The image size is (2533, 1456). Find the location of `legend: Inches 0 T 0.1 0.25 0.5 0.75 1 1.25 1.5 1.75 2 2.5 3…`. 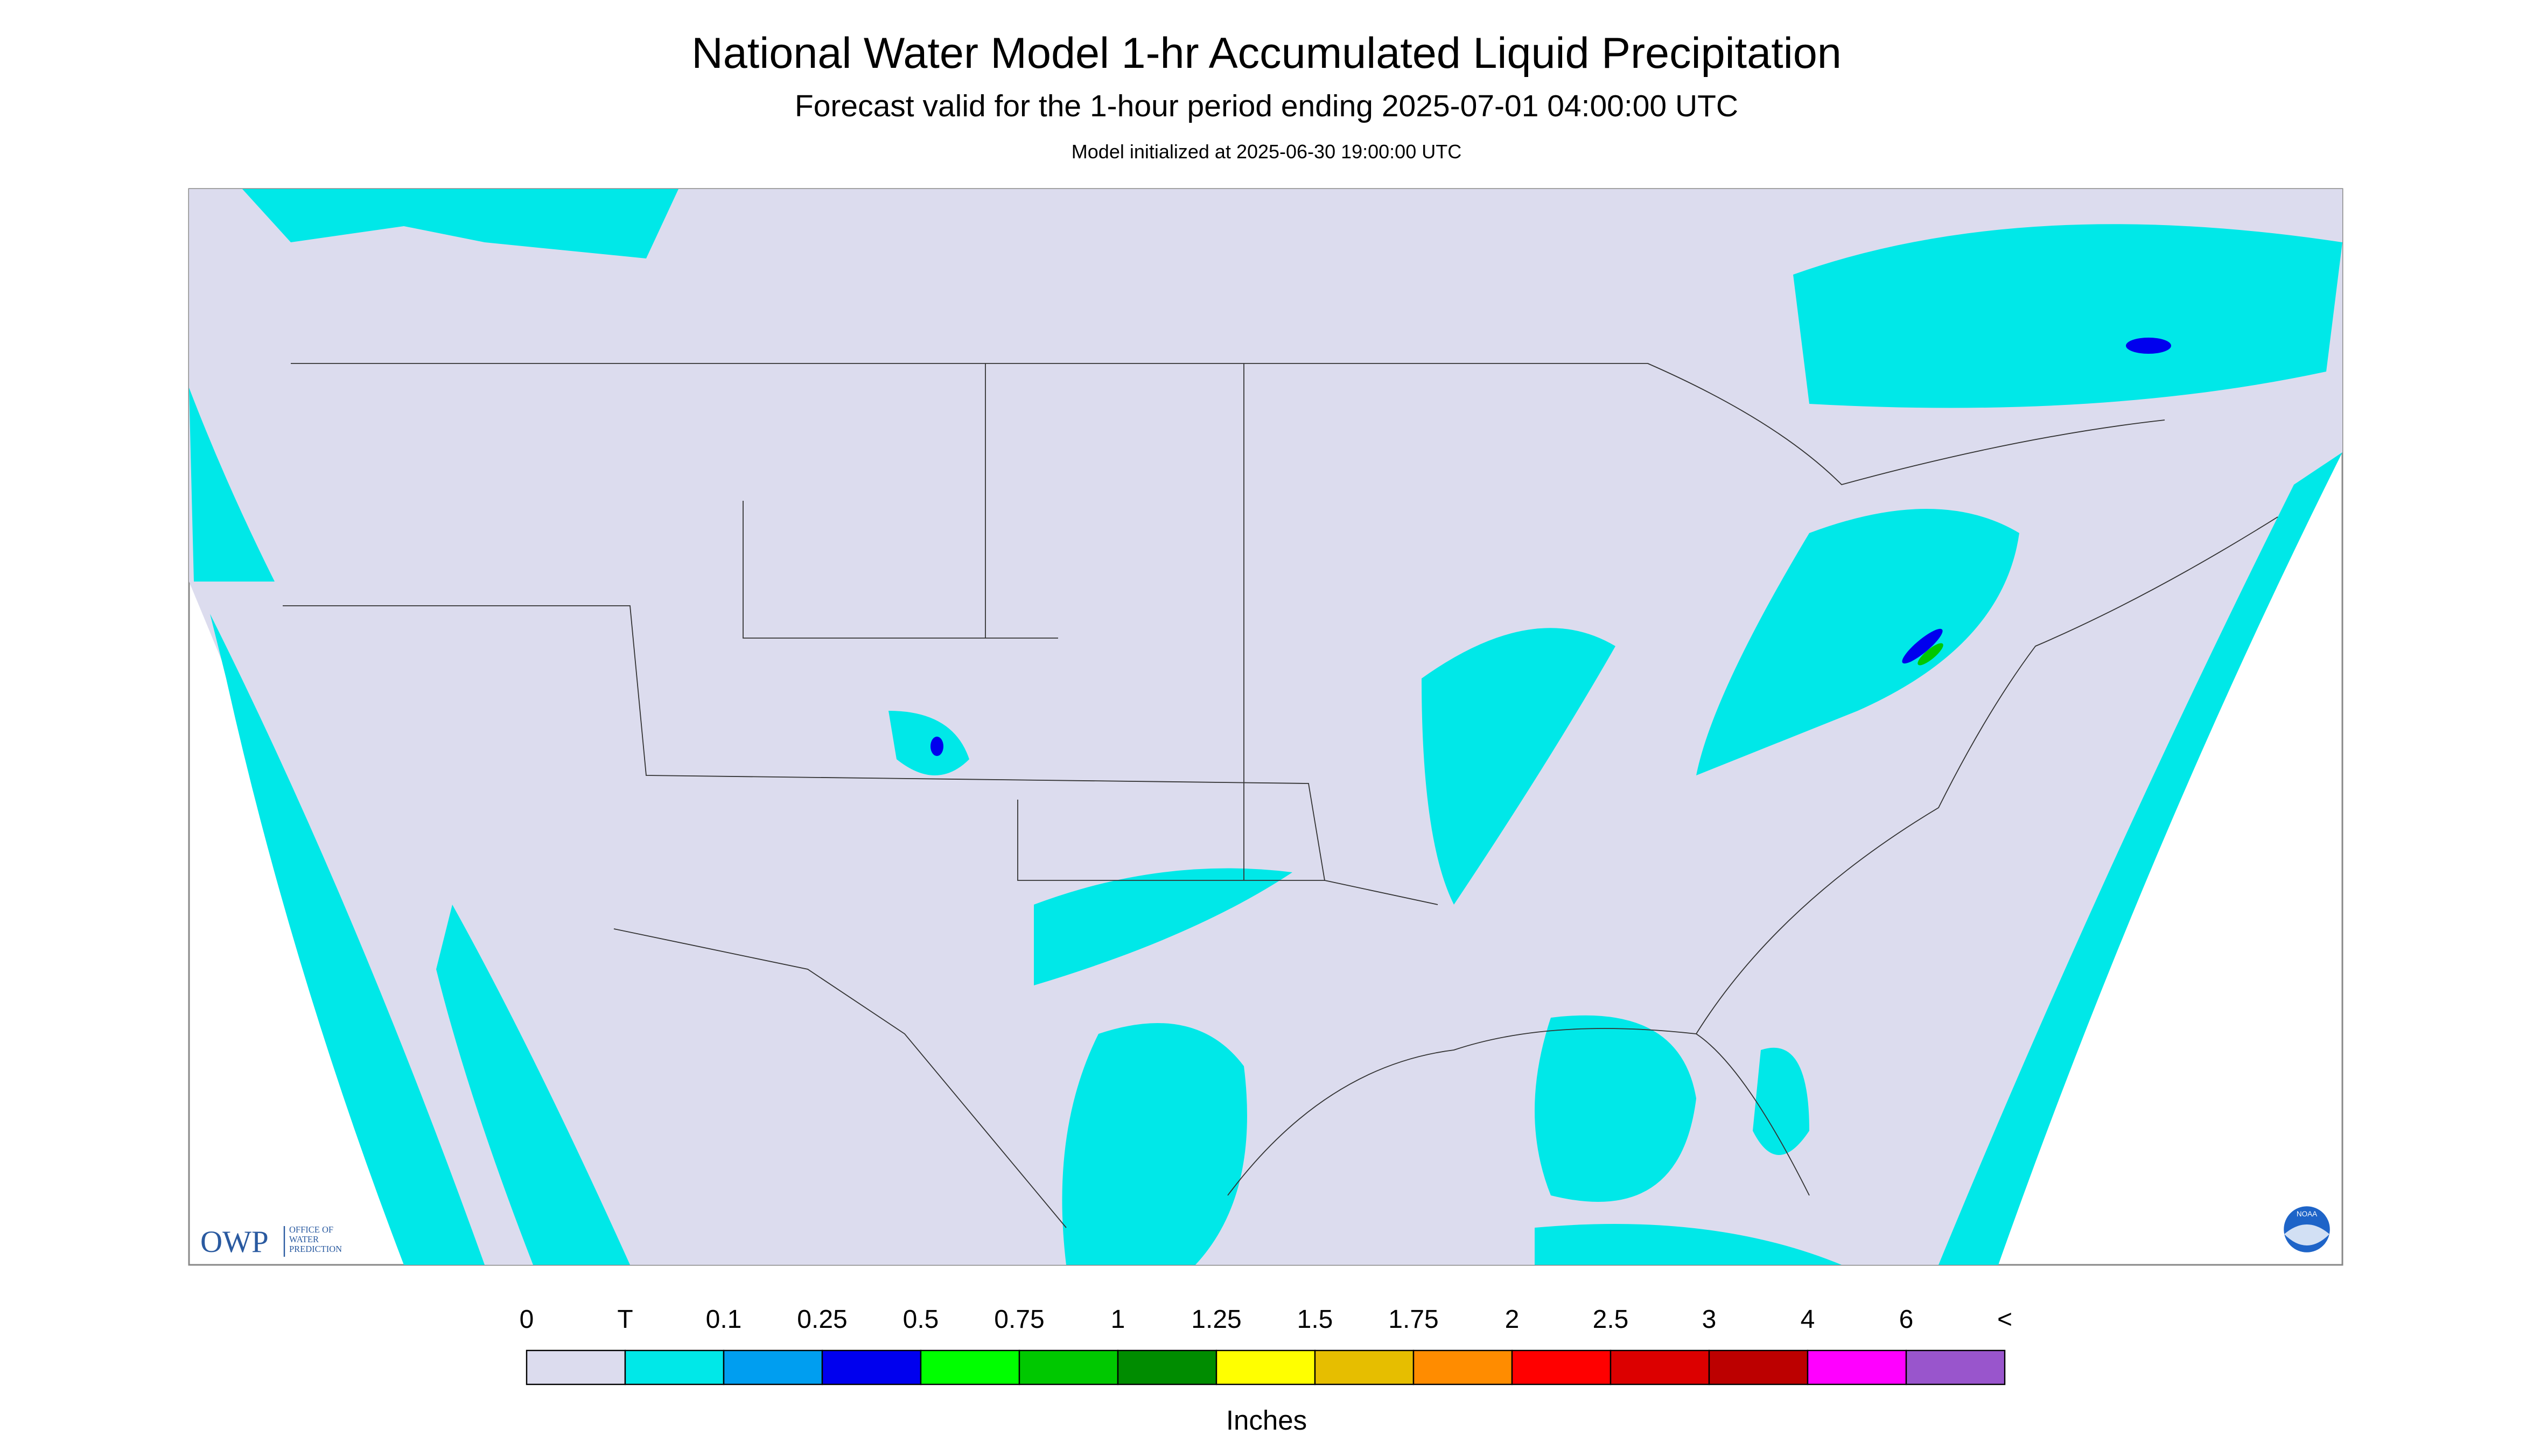

legend: Inches 0 T 0.1 0.25 0.5 0.75 1 1.25 1.5 1.75 2 2.5 3… is located at coordinates (1266, 1370).